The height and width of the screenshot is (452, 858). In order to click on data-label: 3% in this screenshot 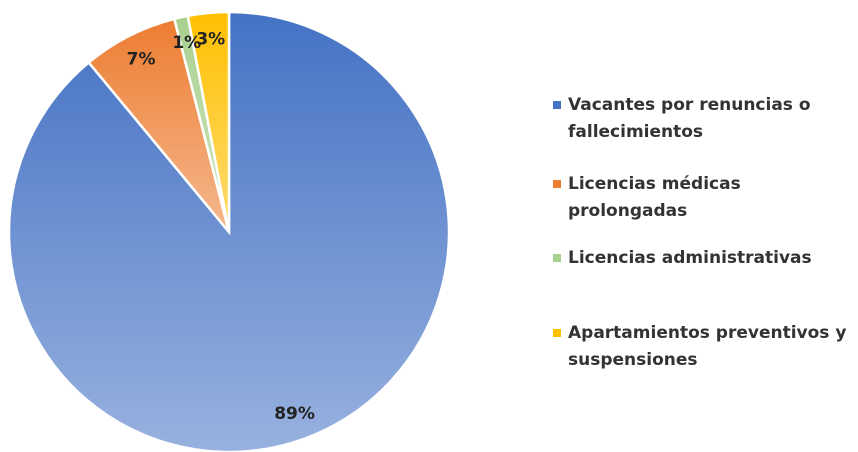, I will do `click(210, 39)`.